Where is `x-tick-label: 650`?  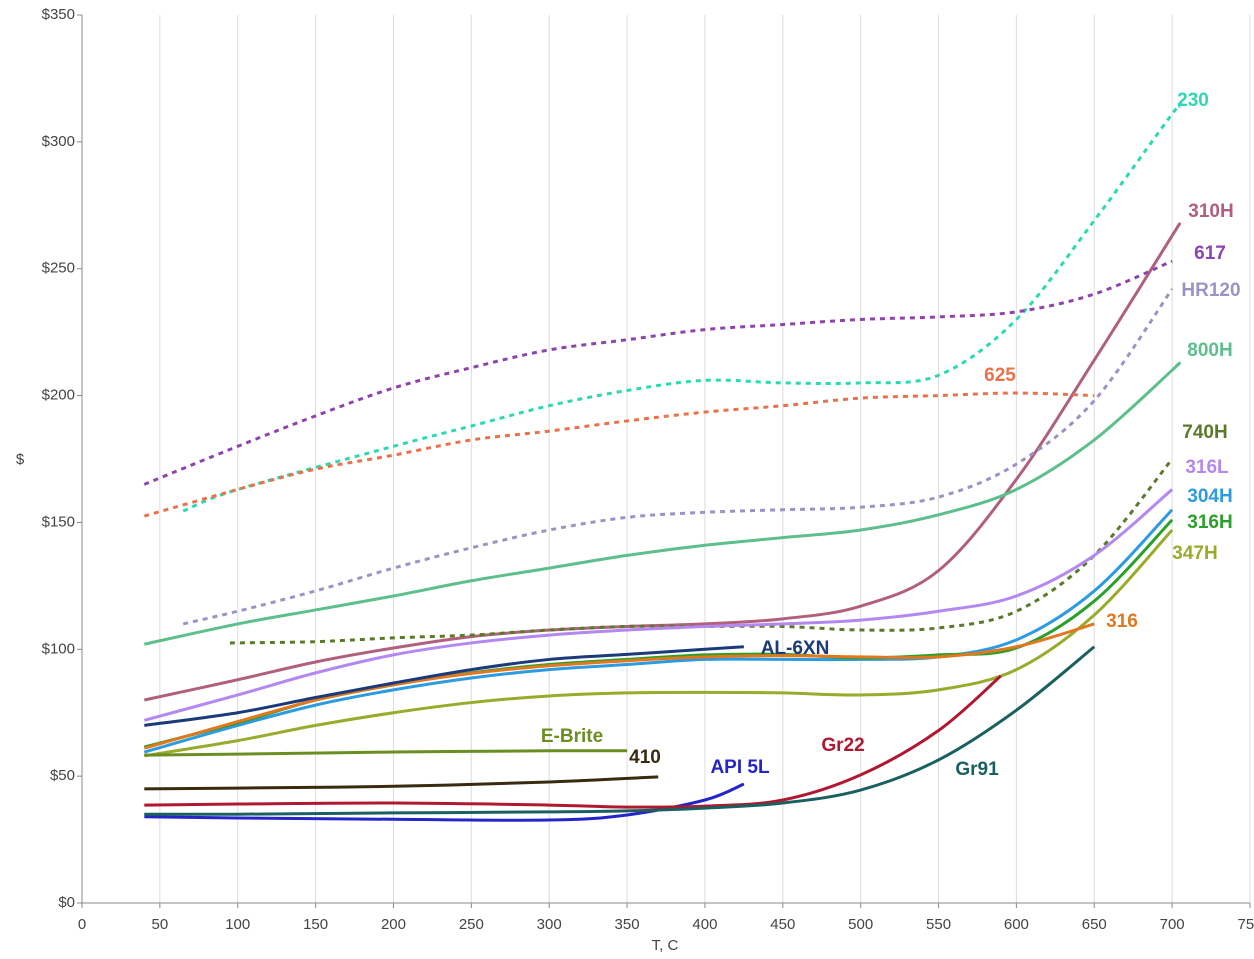 x-tick-label: 650 is located at coordinates (1094, 924).